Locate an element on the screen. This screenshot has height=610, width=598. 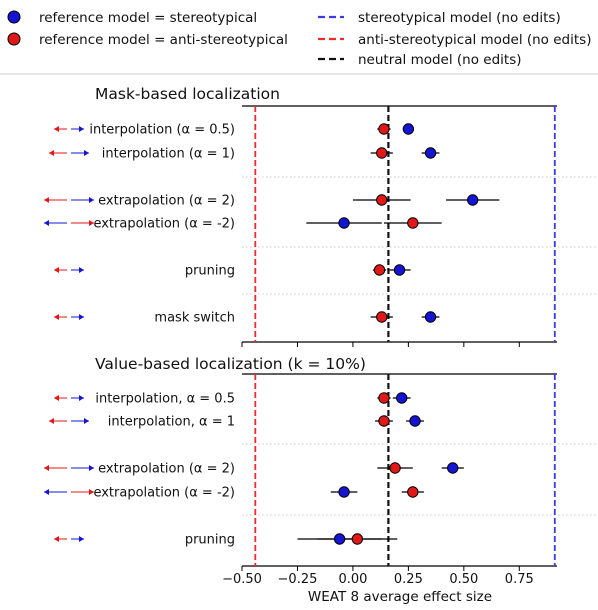
legend-item: stereotypical model (no edits) is located at coordinates (439, 18).